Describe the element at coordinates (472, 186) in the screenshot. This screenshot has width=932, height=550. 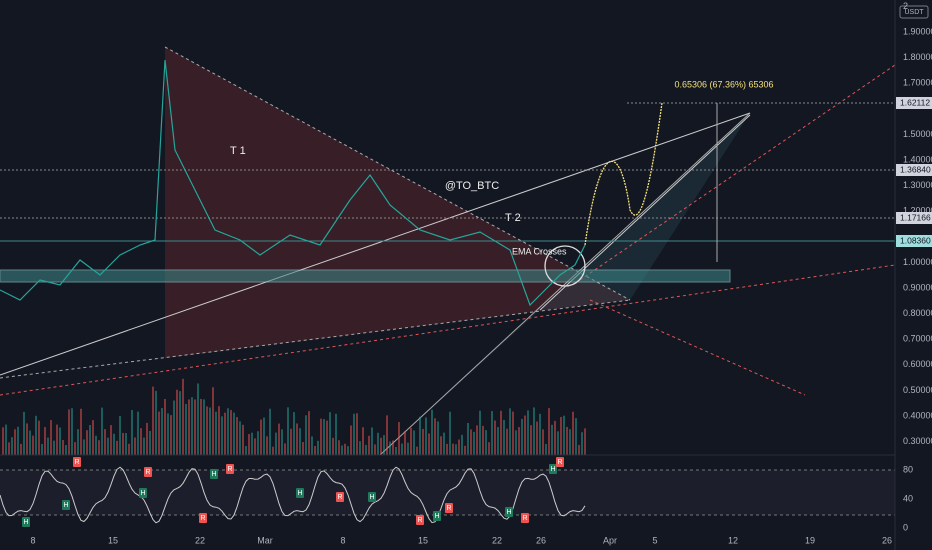
I see `author: @TO_BTC` at that location.